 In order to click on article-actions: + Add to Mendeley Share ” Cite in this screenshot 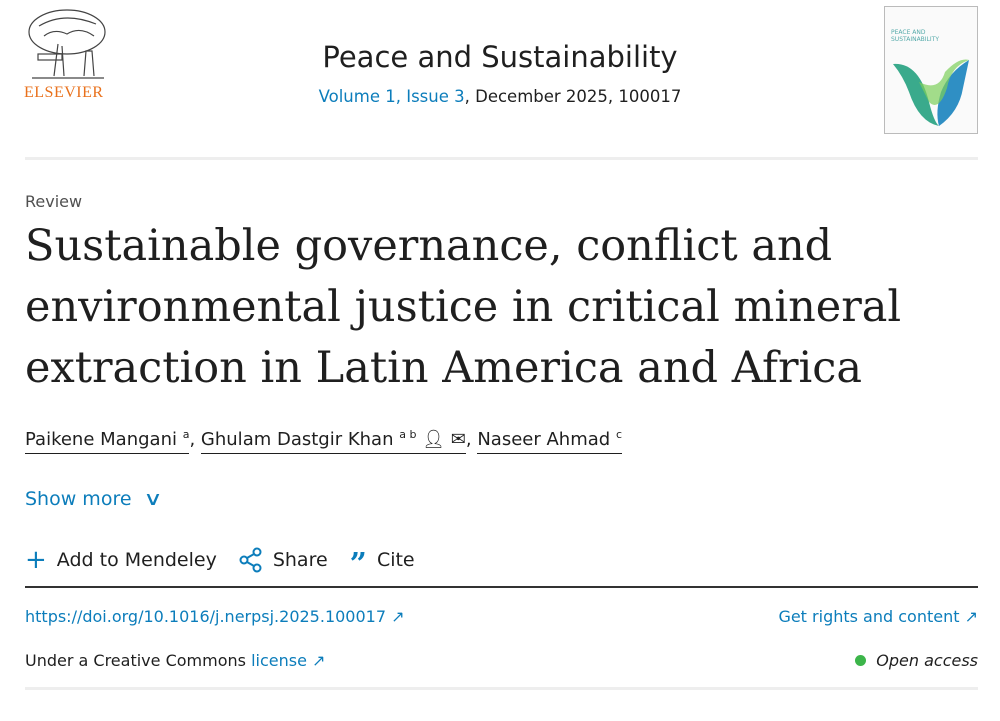, I will do `click(220, 563)`.